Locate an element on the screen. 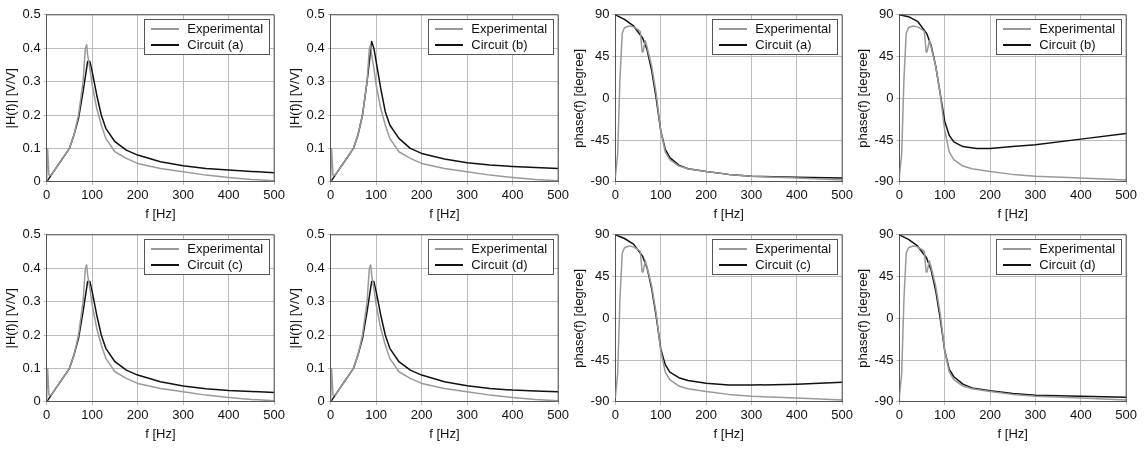  legend-label: Circuit (a) is located at coordinates (215, 44).